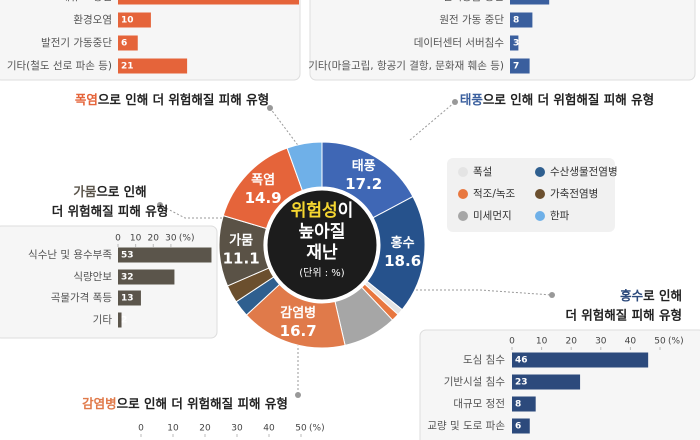 This screenshot has height=440, width=700. Describe the element at coordinates (346, 211) in the screenshot. I see `center-rest: 이` at that location.